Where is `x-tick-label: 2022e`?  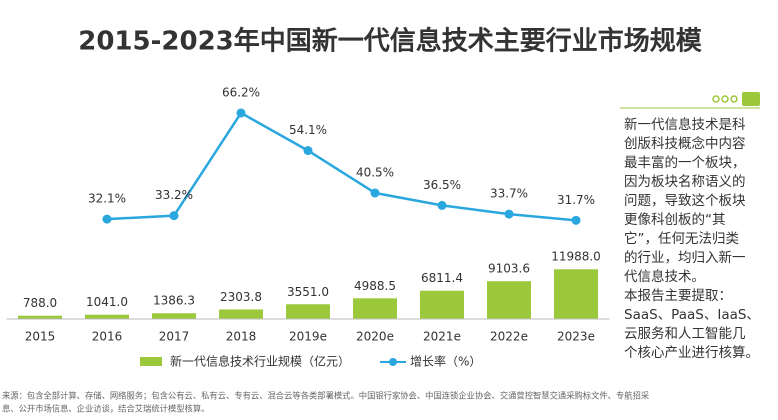 x-tick-label: 2022e is located at coordinates (509, 337).